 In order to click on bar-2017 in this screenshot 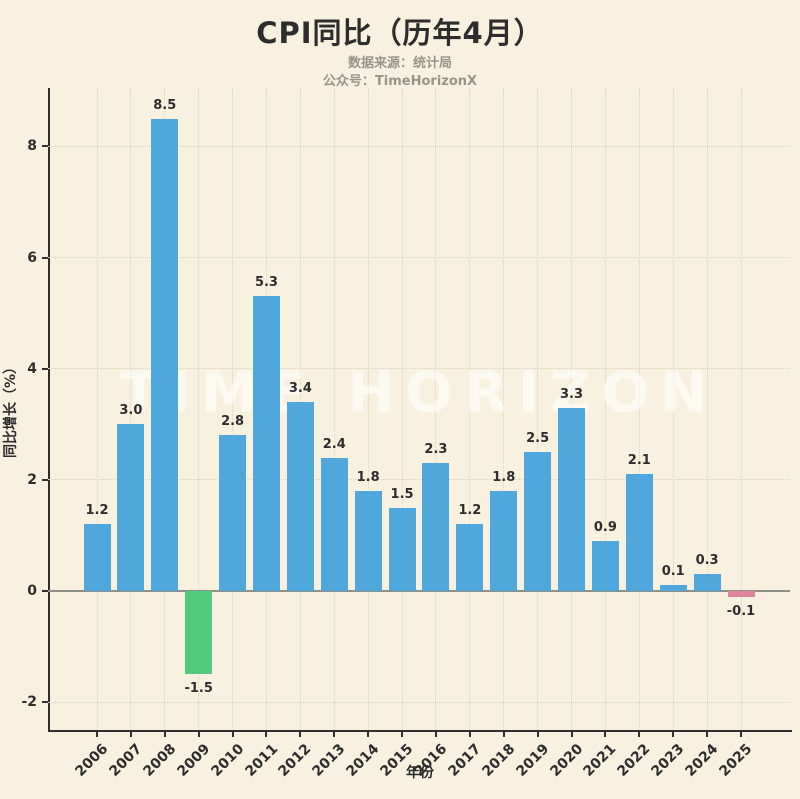, I will do `click(470, 558)`.